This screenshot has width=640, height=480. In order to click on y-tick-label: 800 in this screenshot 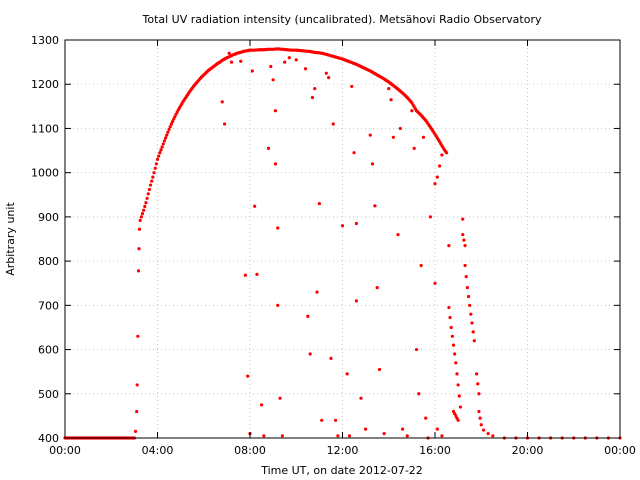, I will do `click(48, 261)`.